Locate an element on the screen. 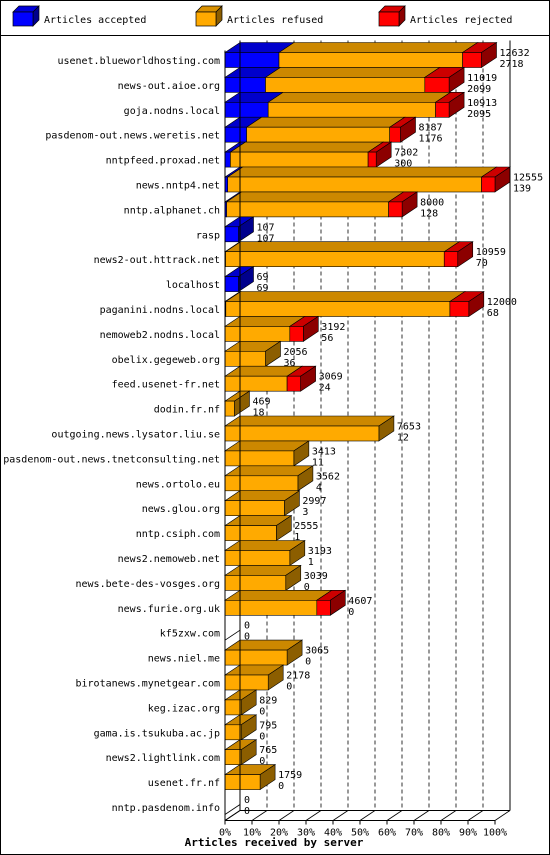  accepted-value-label: 56 is located at coordinates (327, 338).